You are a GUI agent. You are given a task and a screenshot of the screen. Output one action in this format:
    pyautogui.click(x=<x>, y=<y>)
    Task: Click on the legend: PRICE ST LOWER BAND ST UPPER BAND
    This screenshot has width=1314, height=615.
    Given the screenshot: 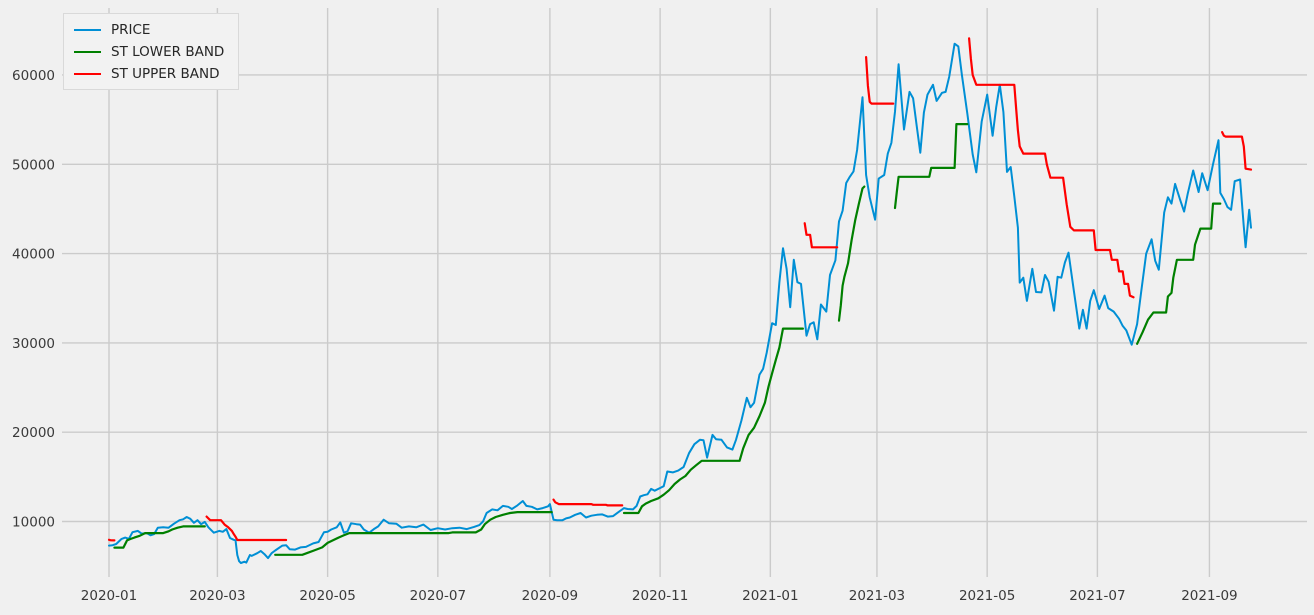 What is the action you would take?
    pyautogui.click(x=151, y=51)
    